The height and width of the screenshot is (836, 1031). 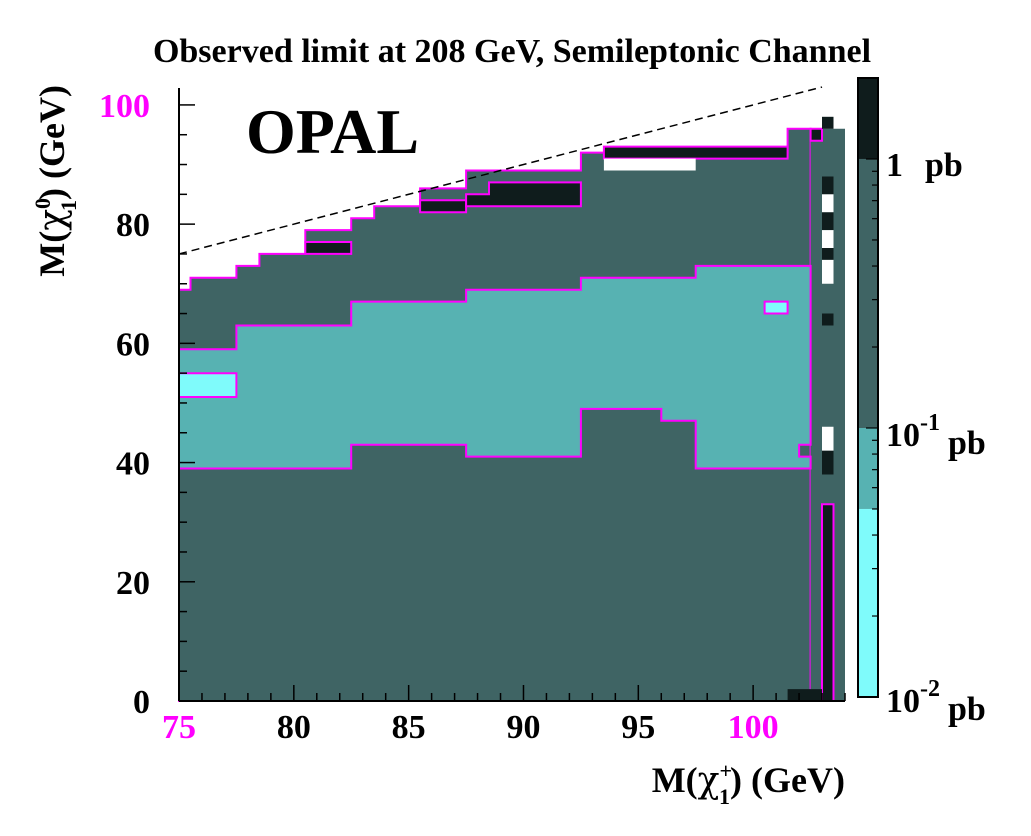 I want to click on x-tick-label: 85, so click(x=409, y=727).